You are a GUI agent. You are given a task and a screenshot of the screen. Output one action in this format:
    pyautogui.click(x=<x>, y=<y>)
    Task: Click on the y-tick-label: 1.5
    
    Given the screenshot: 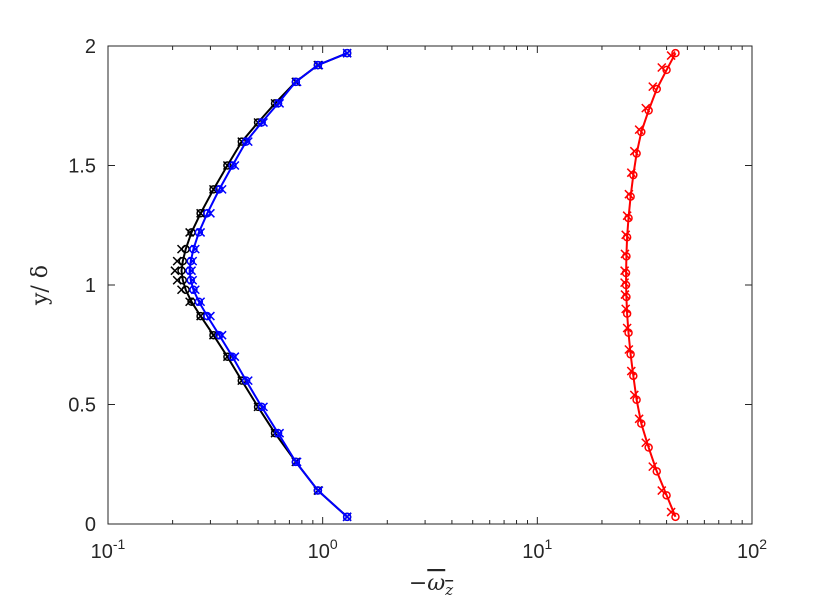 What is the action you would take?
    pyautogui.click(x=82, y=167)
    